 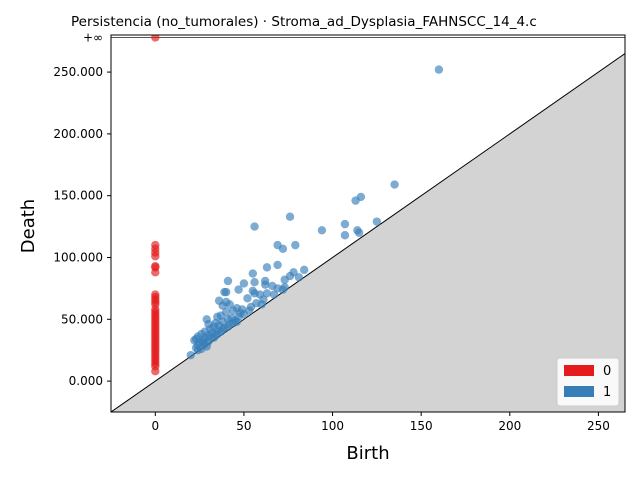 What do you see at coordinates (421, 426) in the screenshot?
I see `x-tick-label-3: 150` at bounding box center [421, 426].